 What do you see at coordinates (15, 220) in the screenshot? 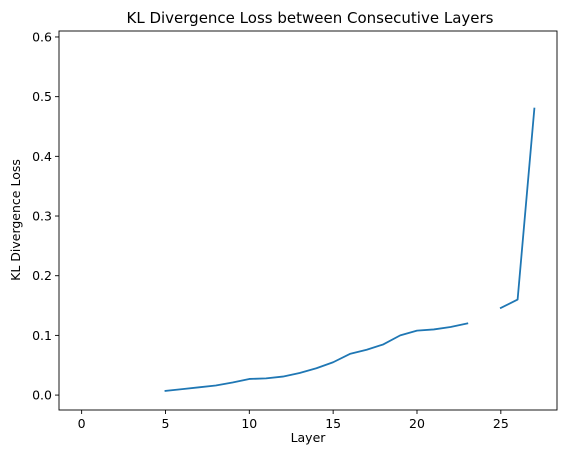
I see `y-axis-title: KL Divergence Loss` at bounding box center [15, 220].